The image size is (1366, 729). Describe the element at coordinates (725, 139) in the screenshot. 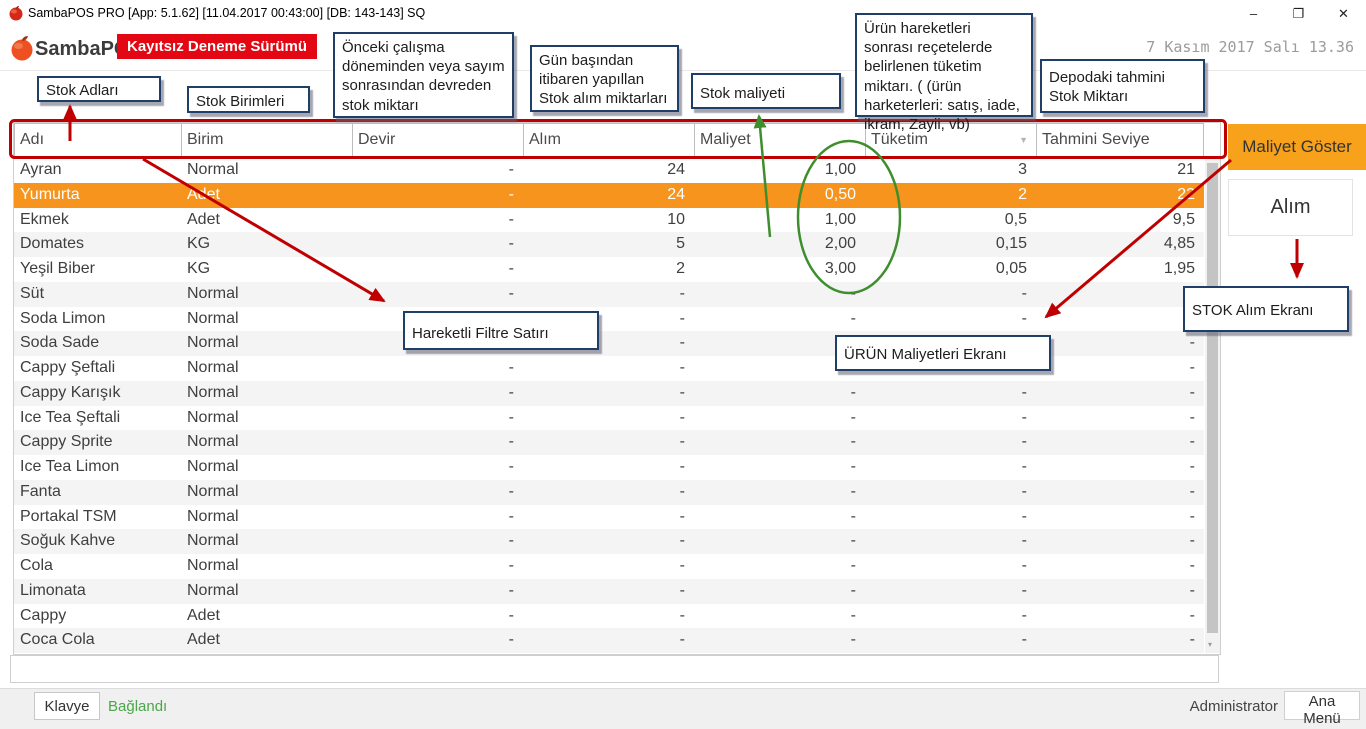

I see `column-header-label: Maliyet` at that location.